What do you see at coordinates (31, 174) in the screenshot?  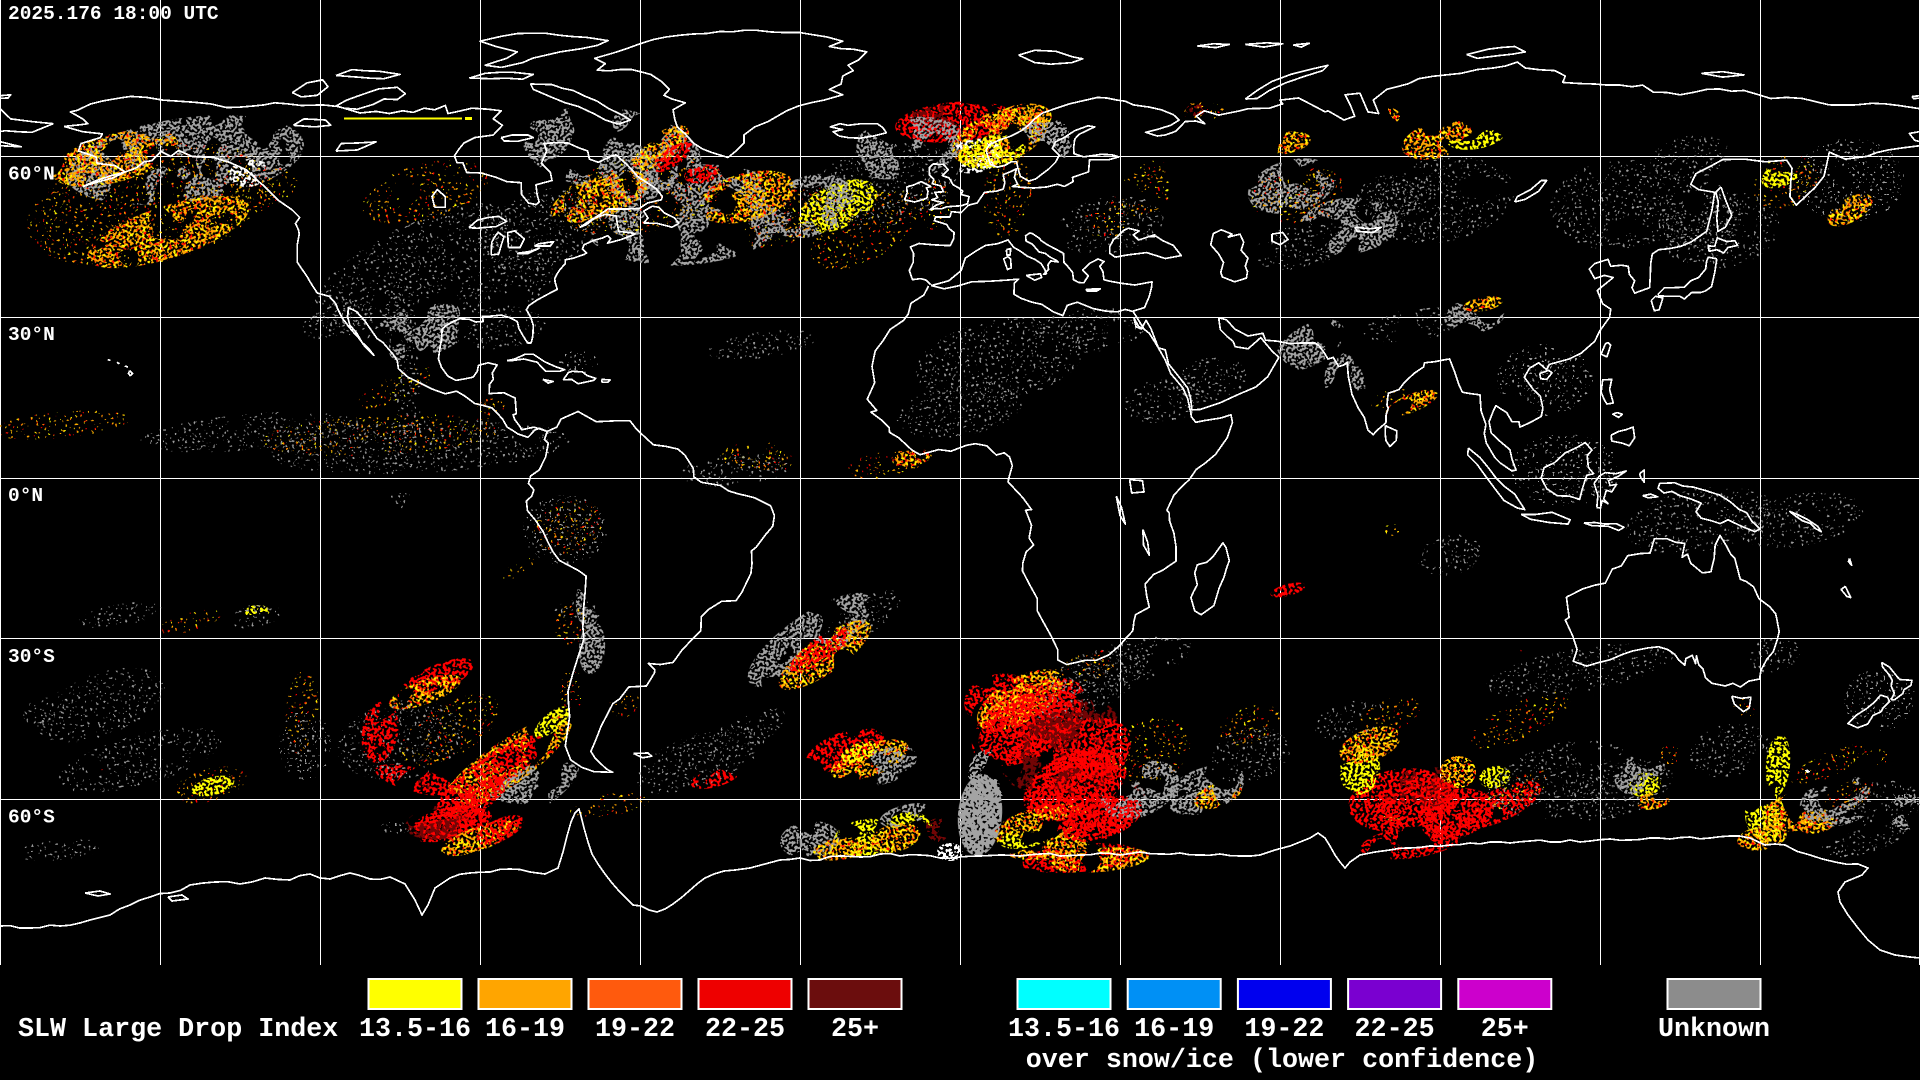 I see `svg-text: 60°N` at bounding box center [31, 174].